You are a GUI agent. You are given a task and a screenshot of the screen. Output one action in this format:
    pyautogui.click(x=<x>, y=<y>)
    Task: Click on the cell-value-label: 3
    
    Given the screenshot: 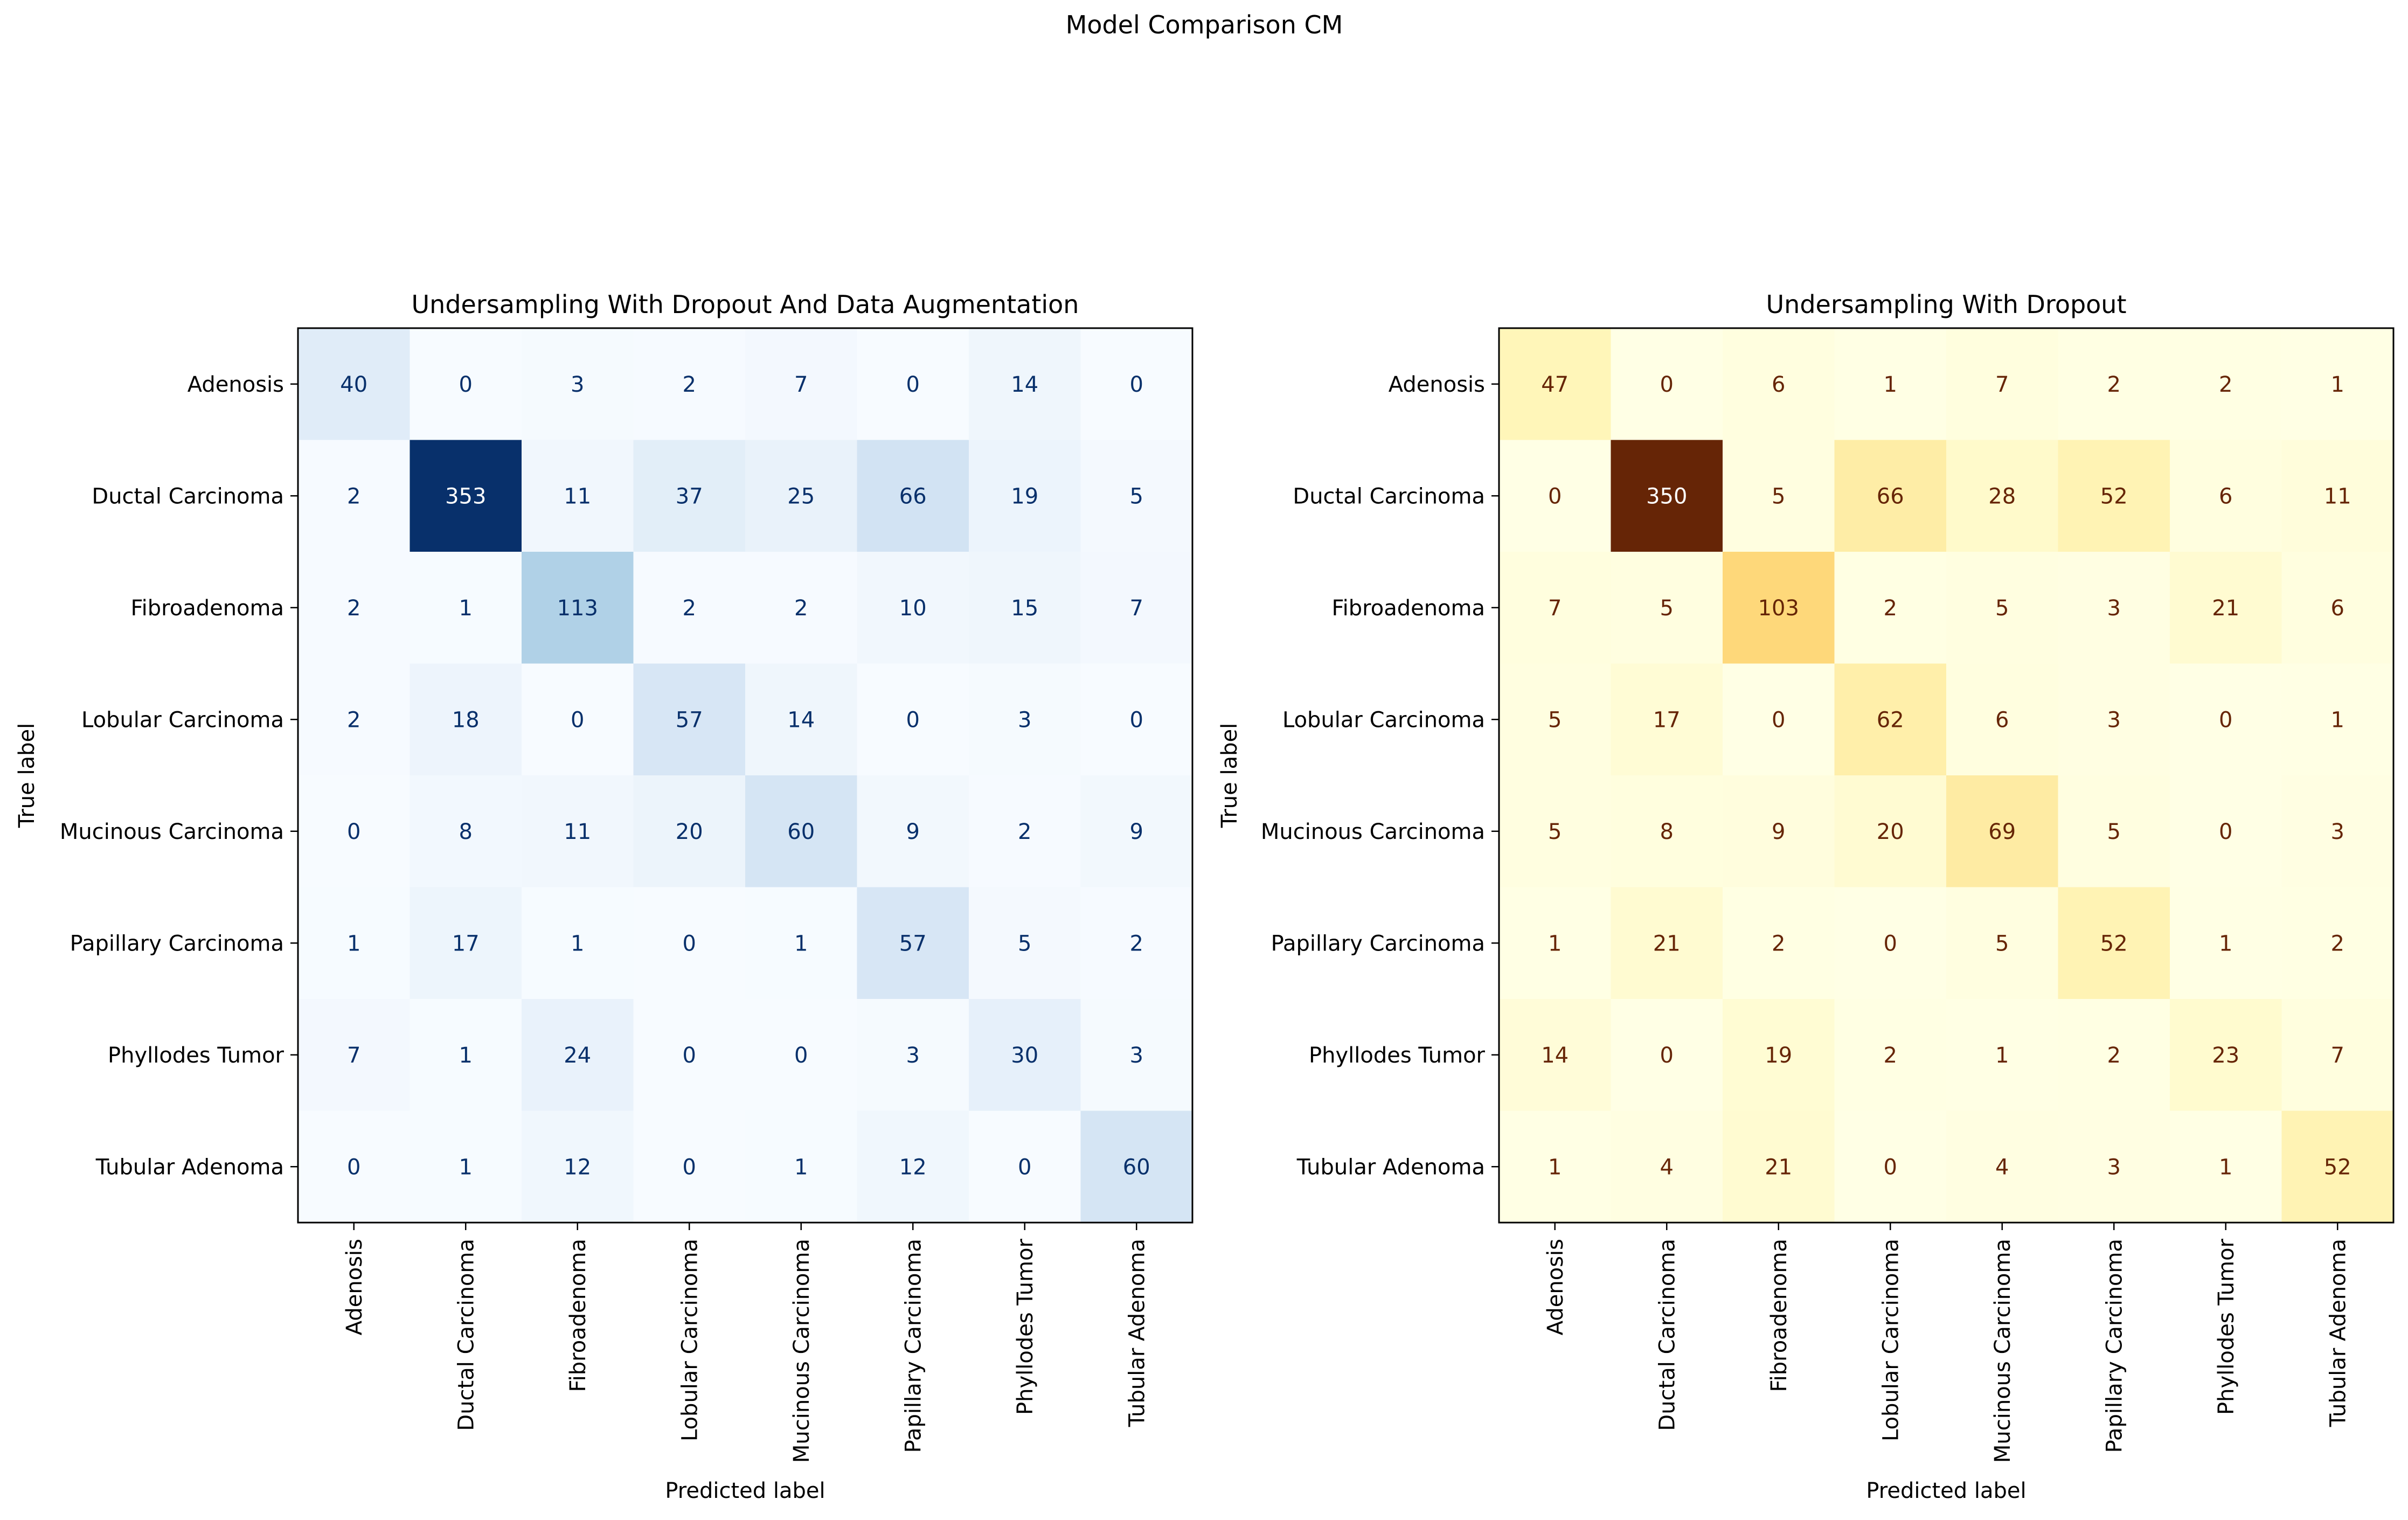 What is the action you would take?
    pyautogui.click(x=577, y=385)
    